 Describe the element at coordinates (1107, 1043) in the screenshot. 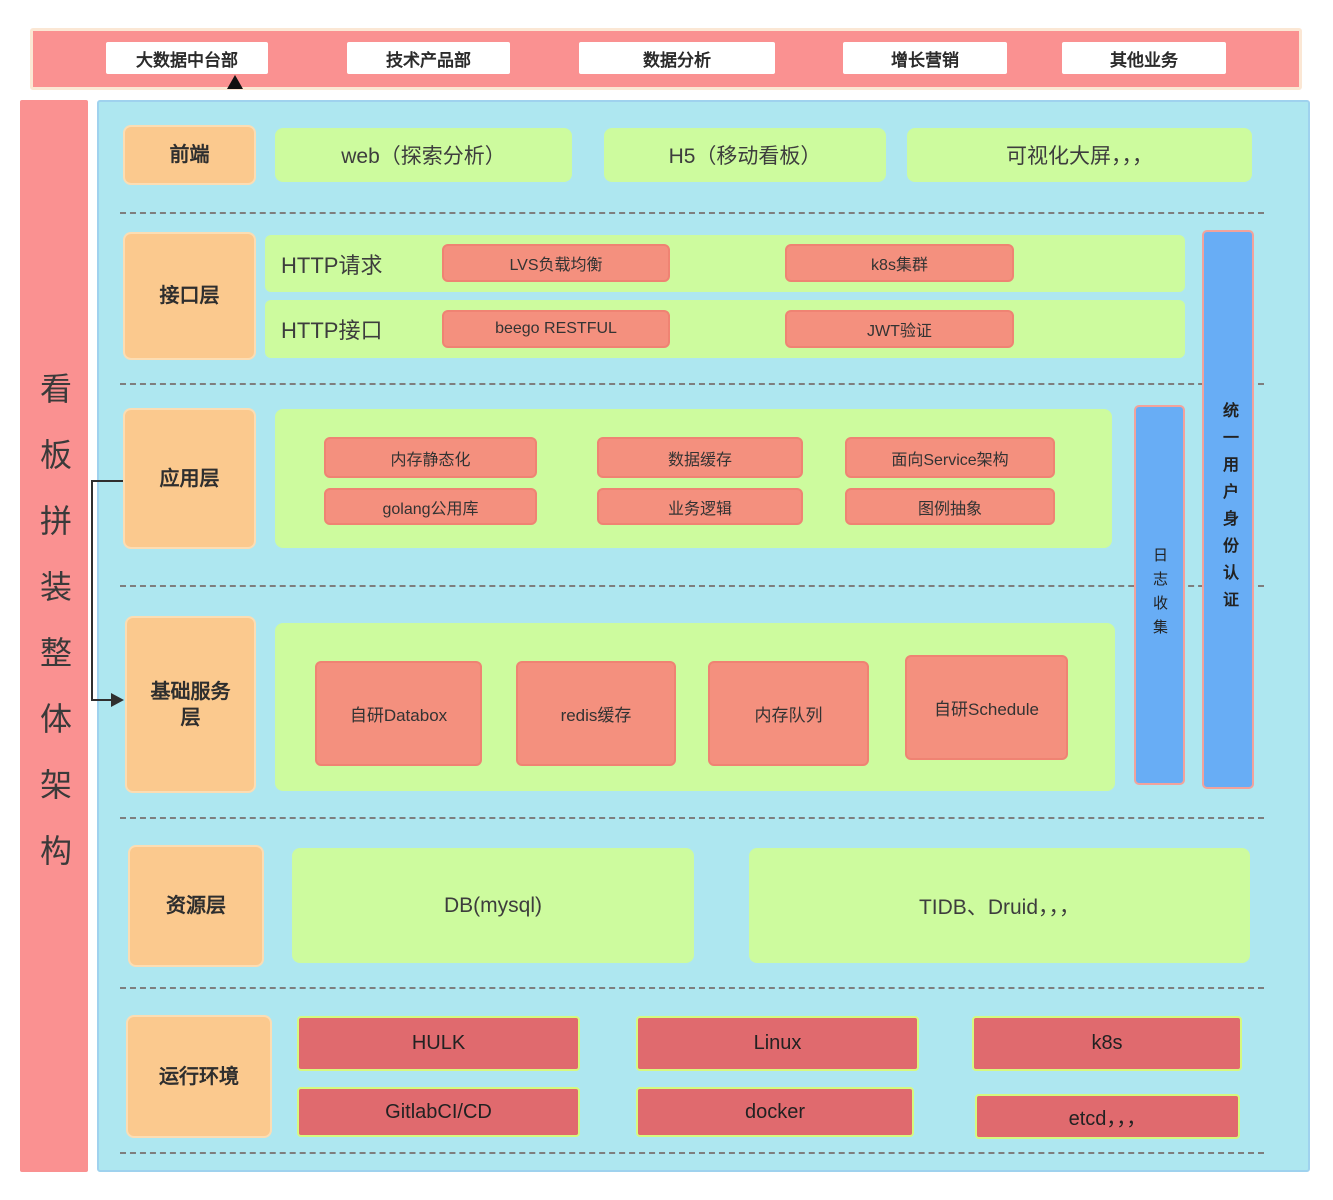

I see `node-k8s: k8s` at that location.